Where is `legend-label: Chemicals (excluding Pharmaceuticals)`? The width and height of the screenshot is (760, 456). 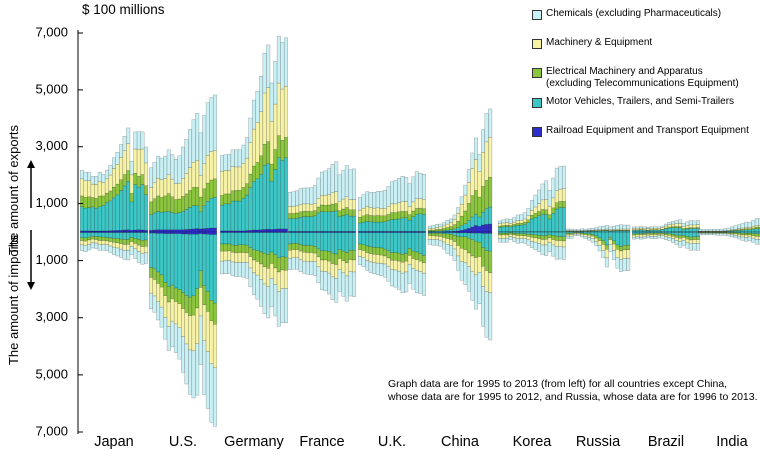
legend-label: Chemicals (excluding Pharmaceuticals) is located at coordinates (634, 13).